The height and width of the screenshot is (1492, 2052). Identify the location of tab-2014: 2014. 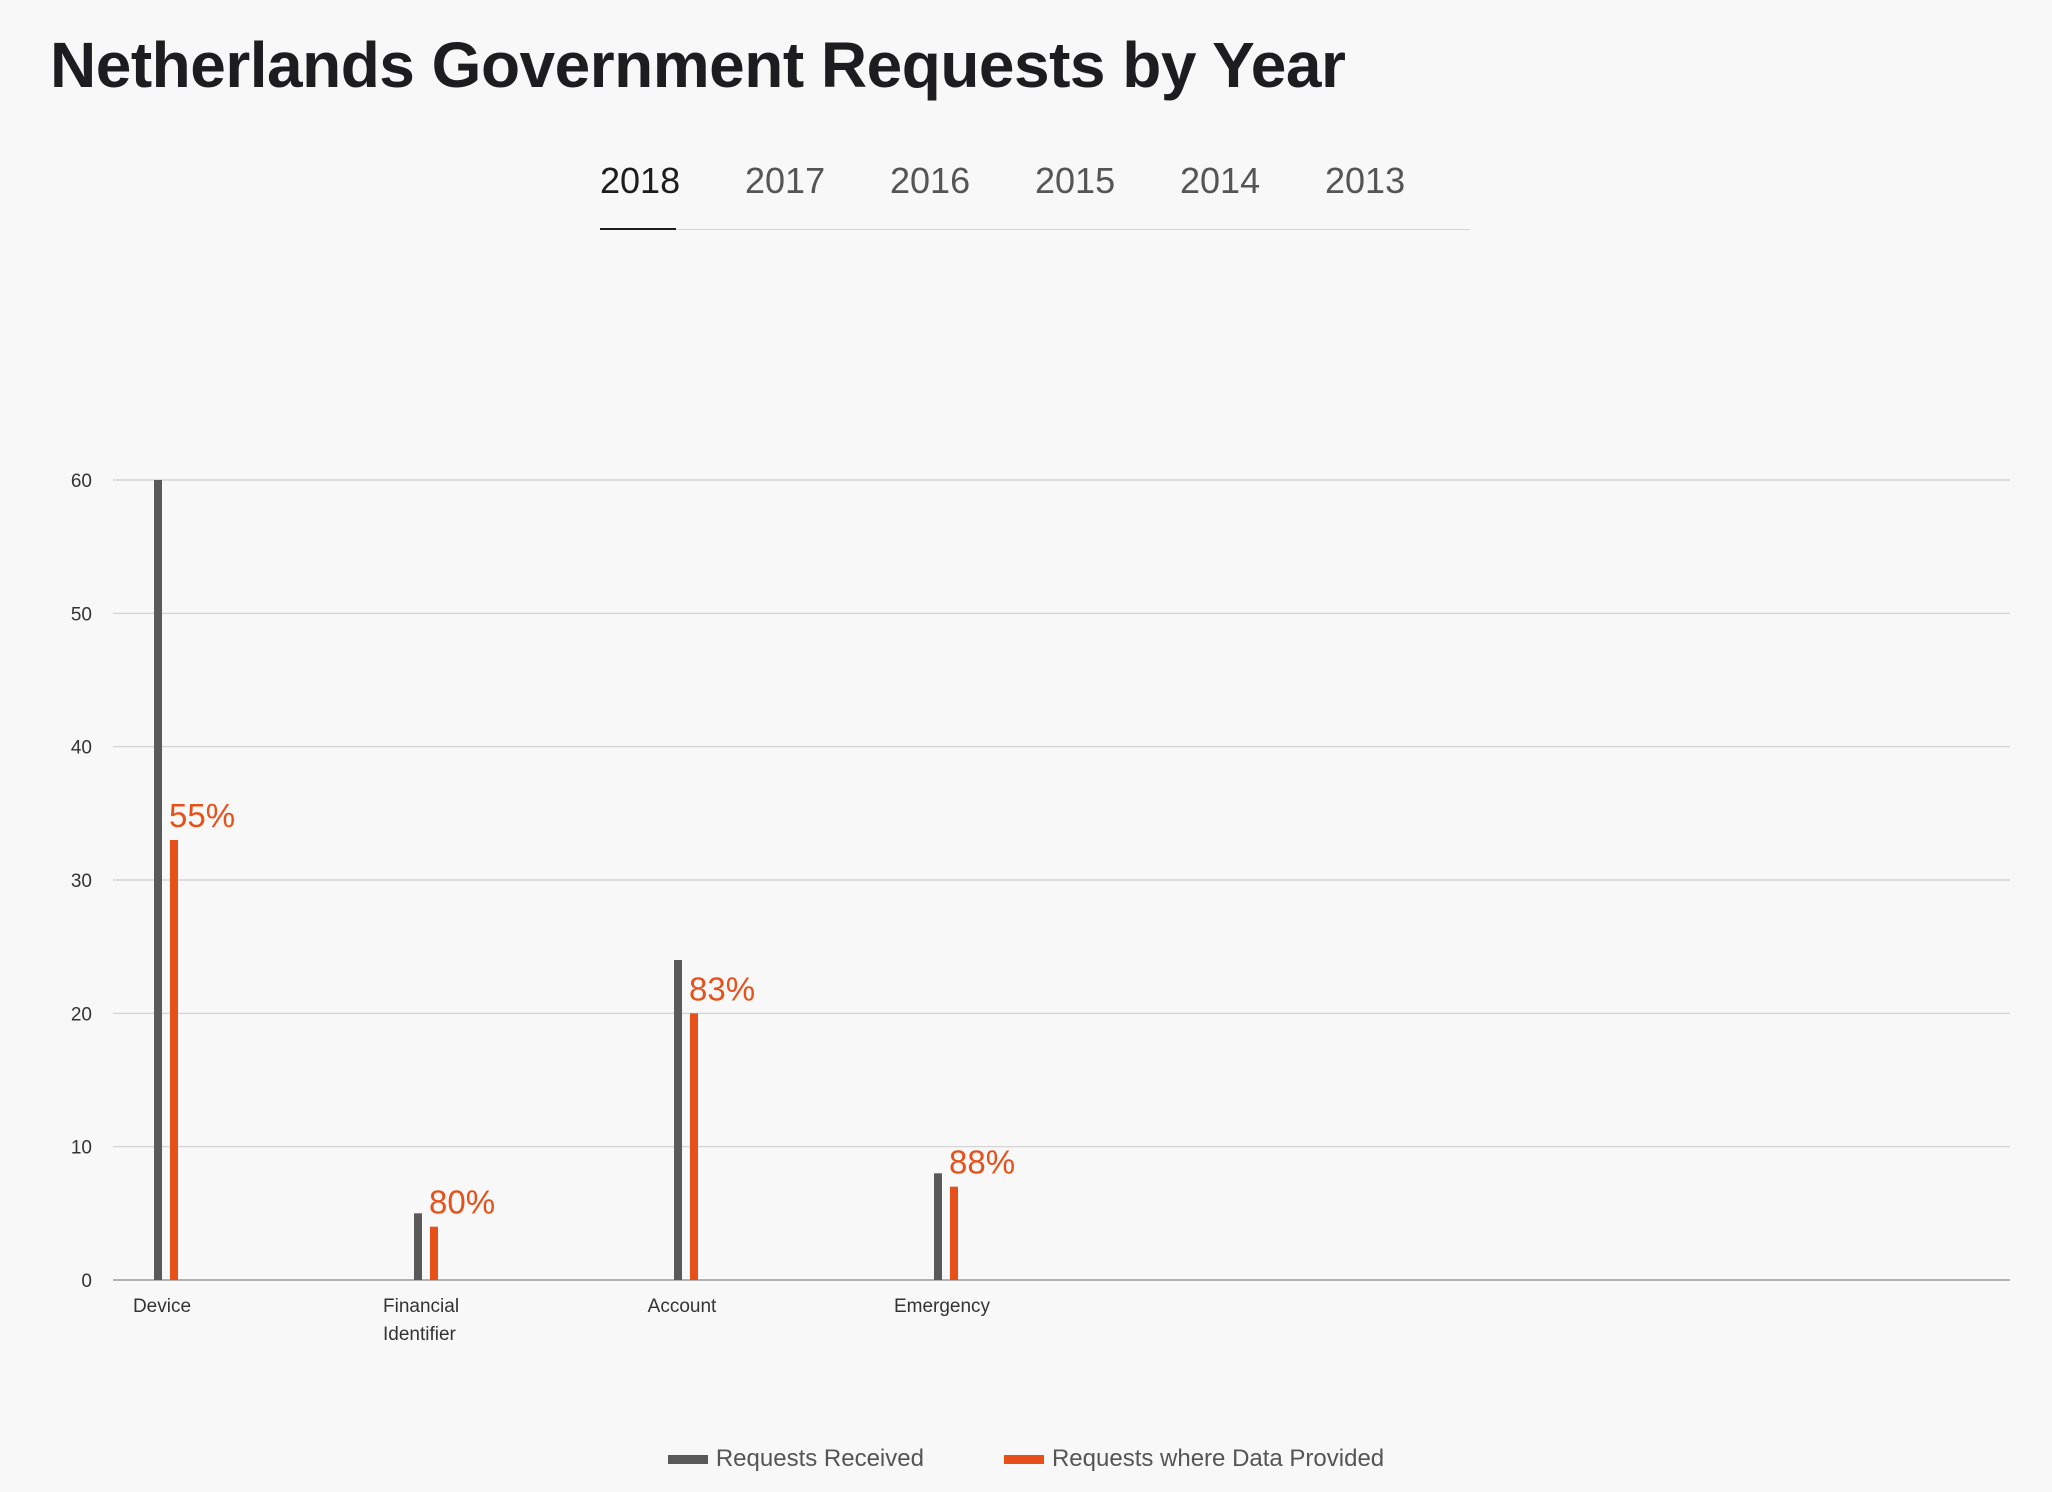
(1252, 190).